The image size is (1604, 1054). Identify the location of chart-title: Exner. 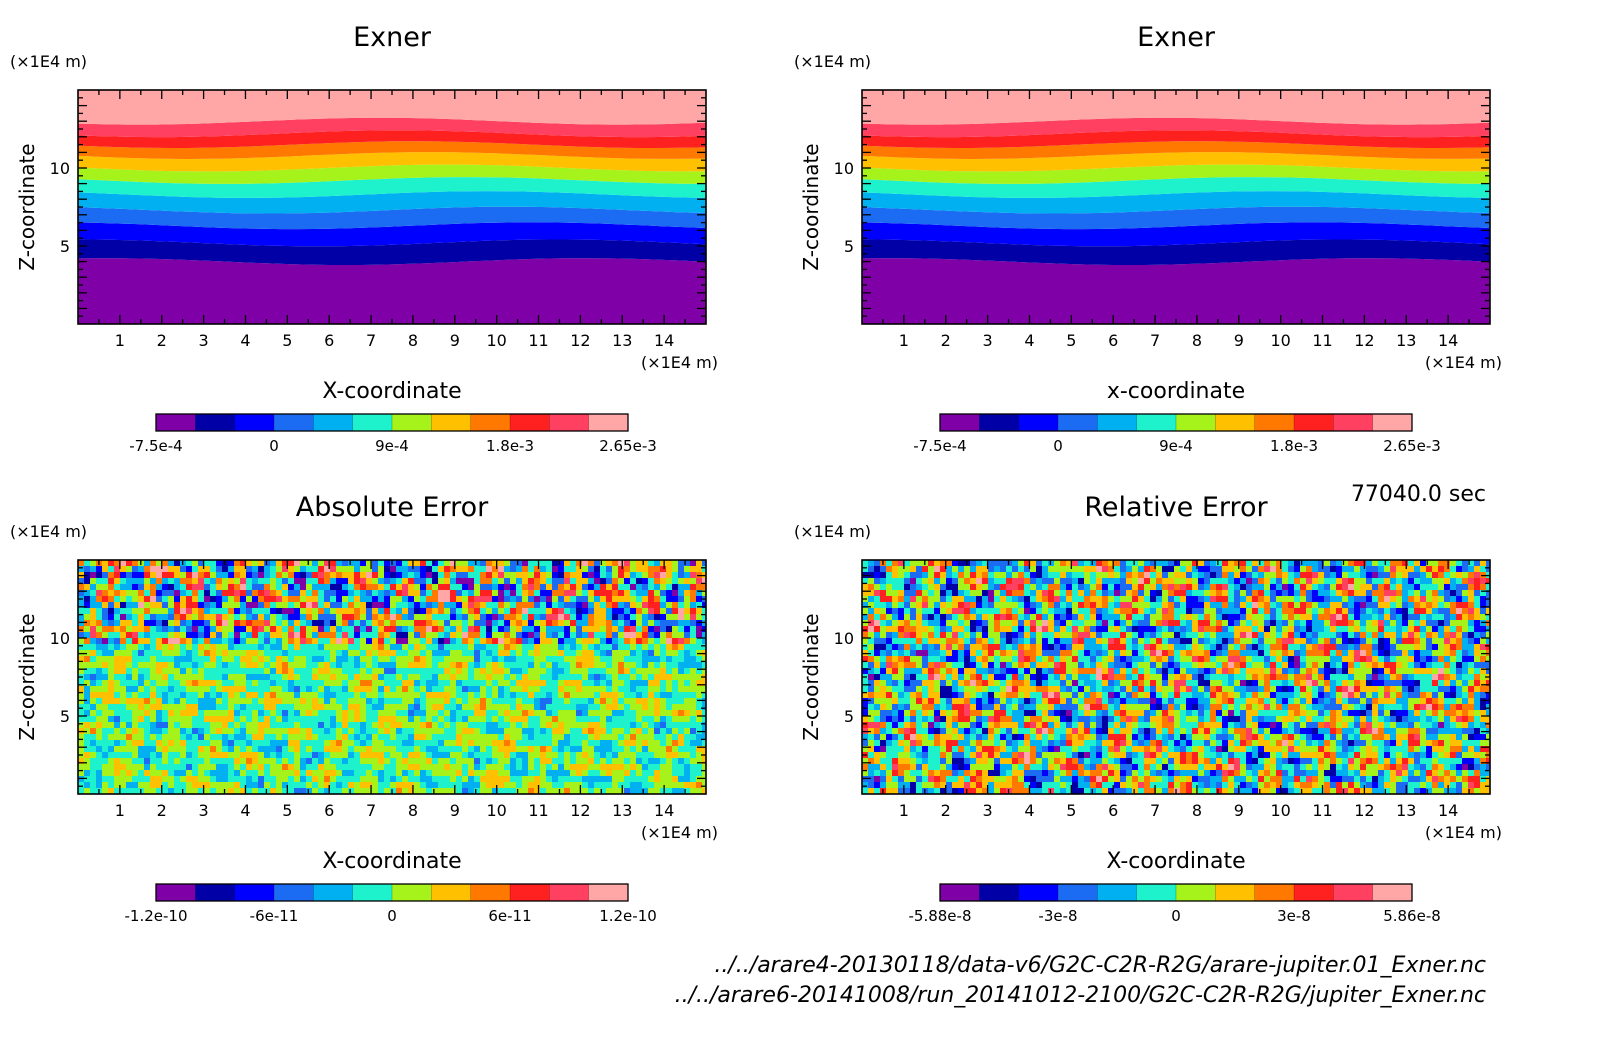
(1176, 37).